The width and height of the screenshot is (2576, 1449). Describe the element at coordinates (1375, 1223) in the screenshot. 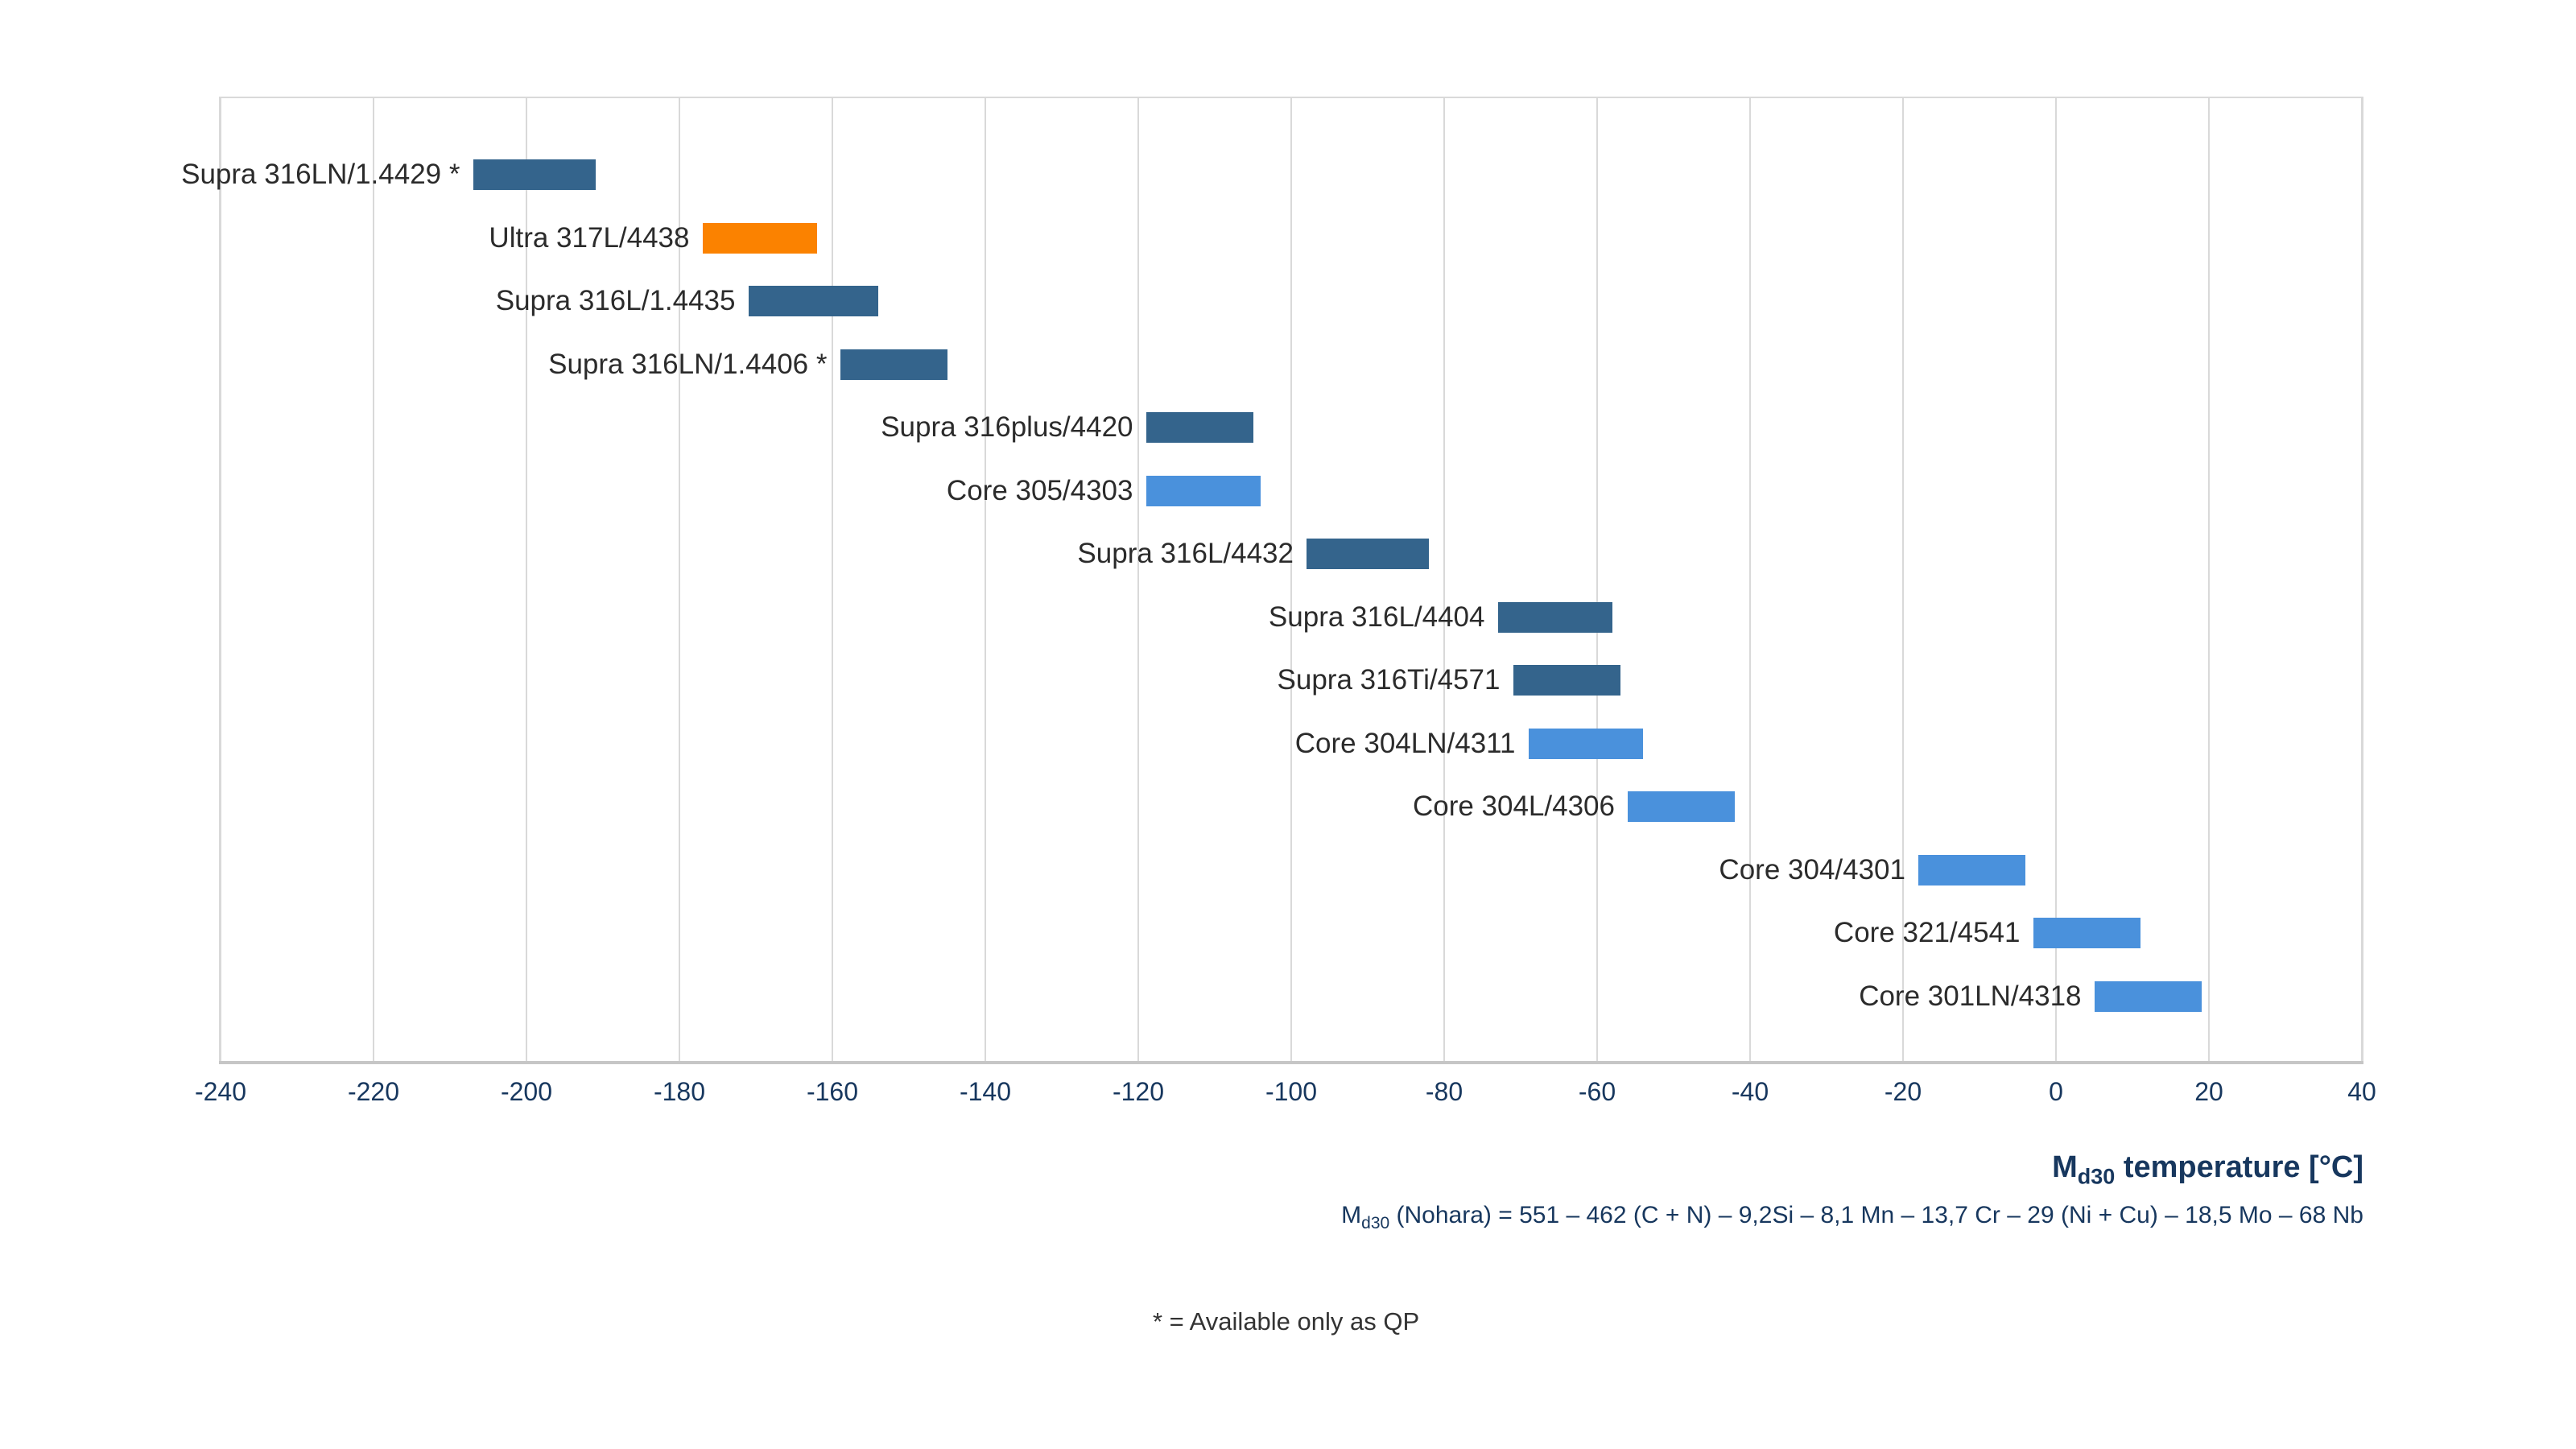

I see `formula-sub: d30` at that location.